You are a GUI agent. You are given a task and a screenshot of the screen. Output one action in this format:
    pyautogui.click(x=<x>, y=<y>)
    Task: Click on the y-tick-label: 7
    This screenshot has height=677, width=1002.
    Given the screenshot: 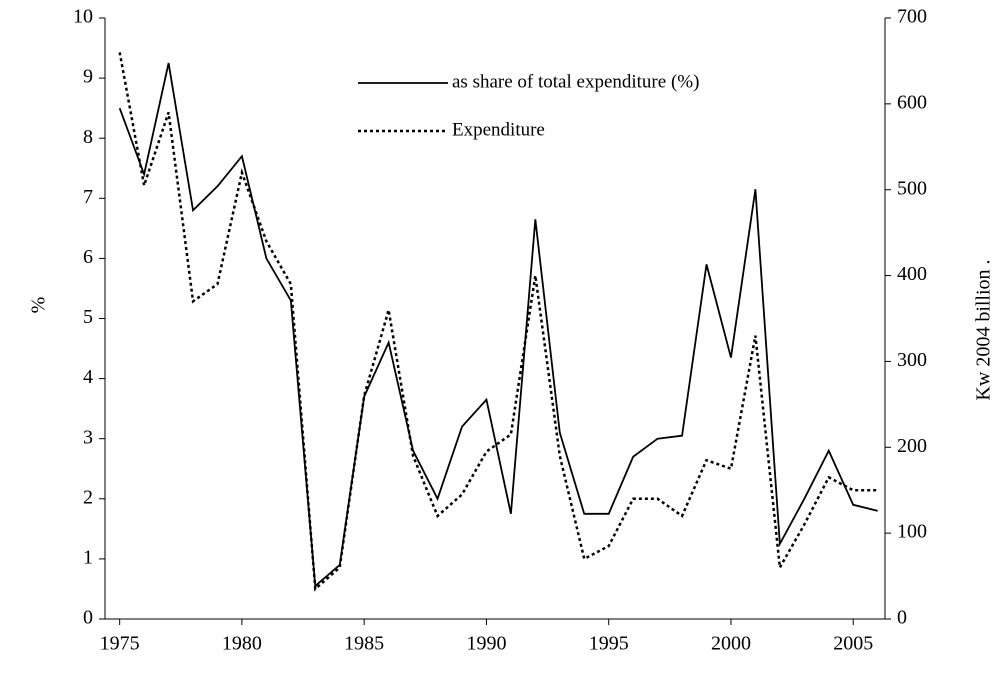 What is the action you would take?
    pyautogui.click(x=88, y=197)
    